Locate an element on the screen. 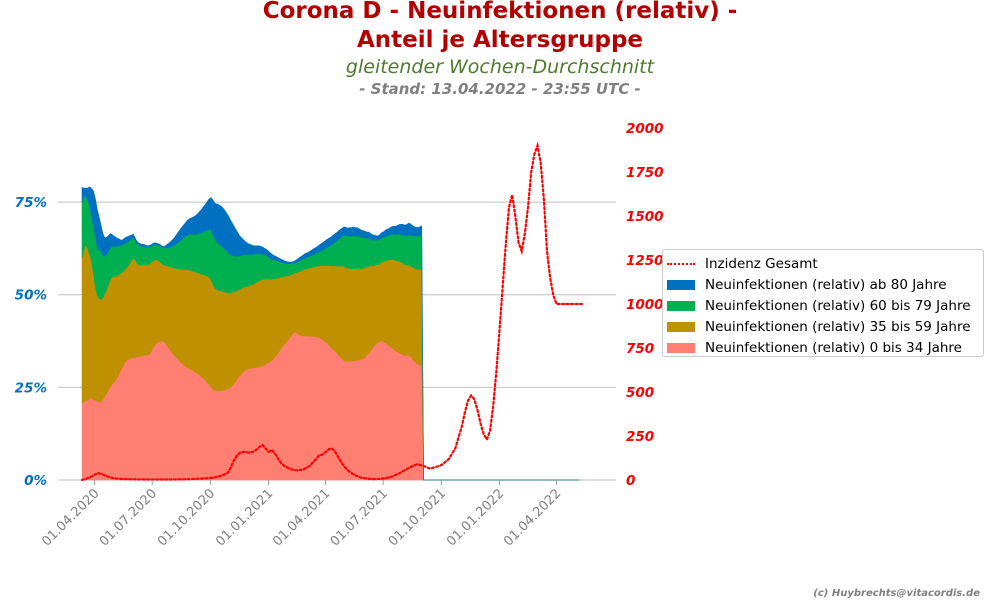 The height and width of the screenshot is (600, 1000). chart-title-line2: Anteil je Altersgruppe is located at coordinates (500, 40).